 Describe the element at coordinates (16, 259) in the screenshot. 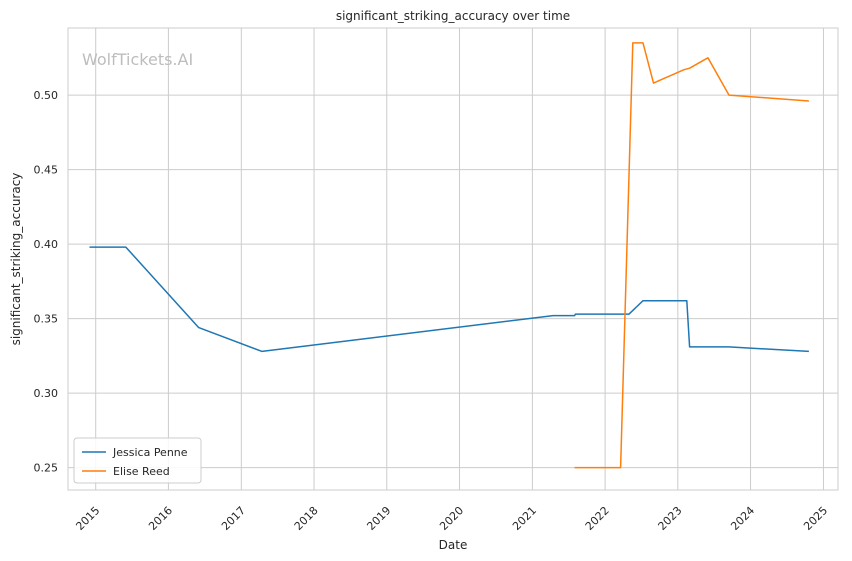

I see `y-axis-label: significant_striking_accuracy` at that location.